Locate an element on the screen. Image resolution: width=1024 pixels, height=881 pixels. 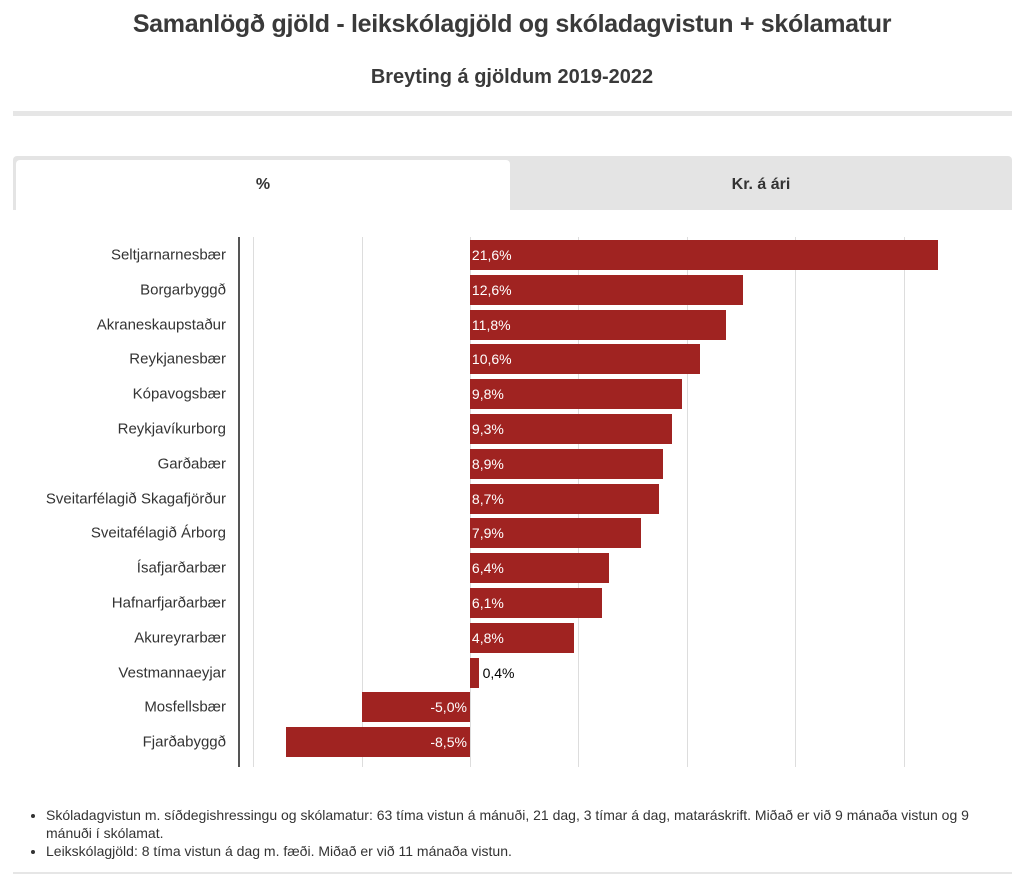
category-label: Akureyrarbær is located at coordinates (180, 638).